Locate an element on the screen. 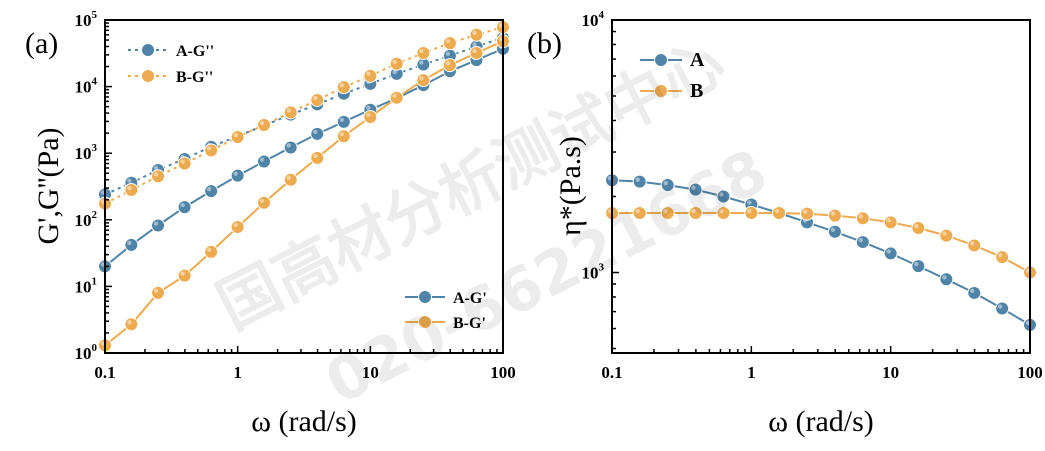 Image resolution: width=1045 pixels, height=451 pixels. legend-label: A is located at coordinates (697, 60).